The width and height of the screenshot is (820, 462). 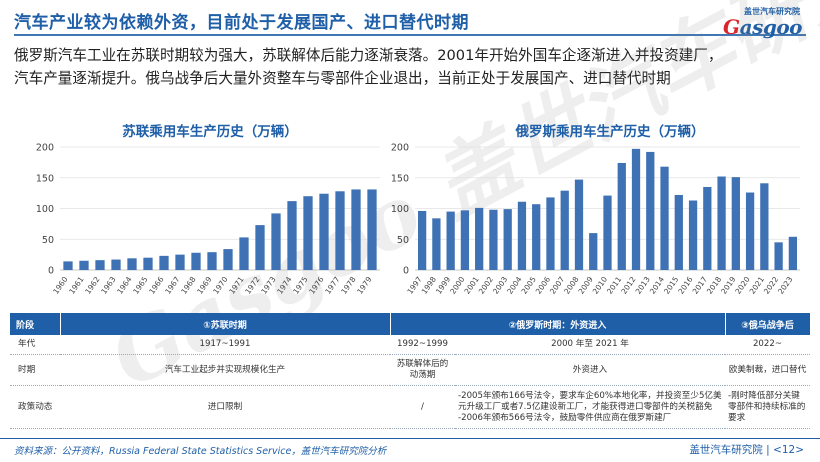 What do you see at coordinates (767, 407) in the screenshot?
I see `cell-policy-2022: -刚时降低部分关键零部件和持续标准的要求` at bounding box center [767, 407].